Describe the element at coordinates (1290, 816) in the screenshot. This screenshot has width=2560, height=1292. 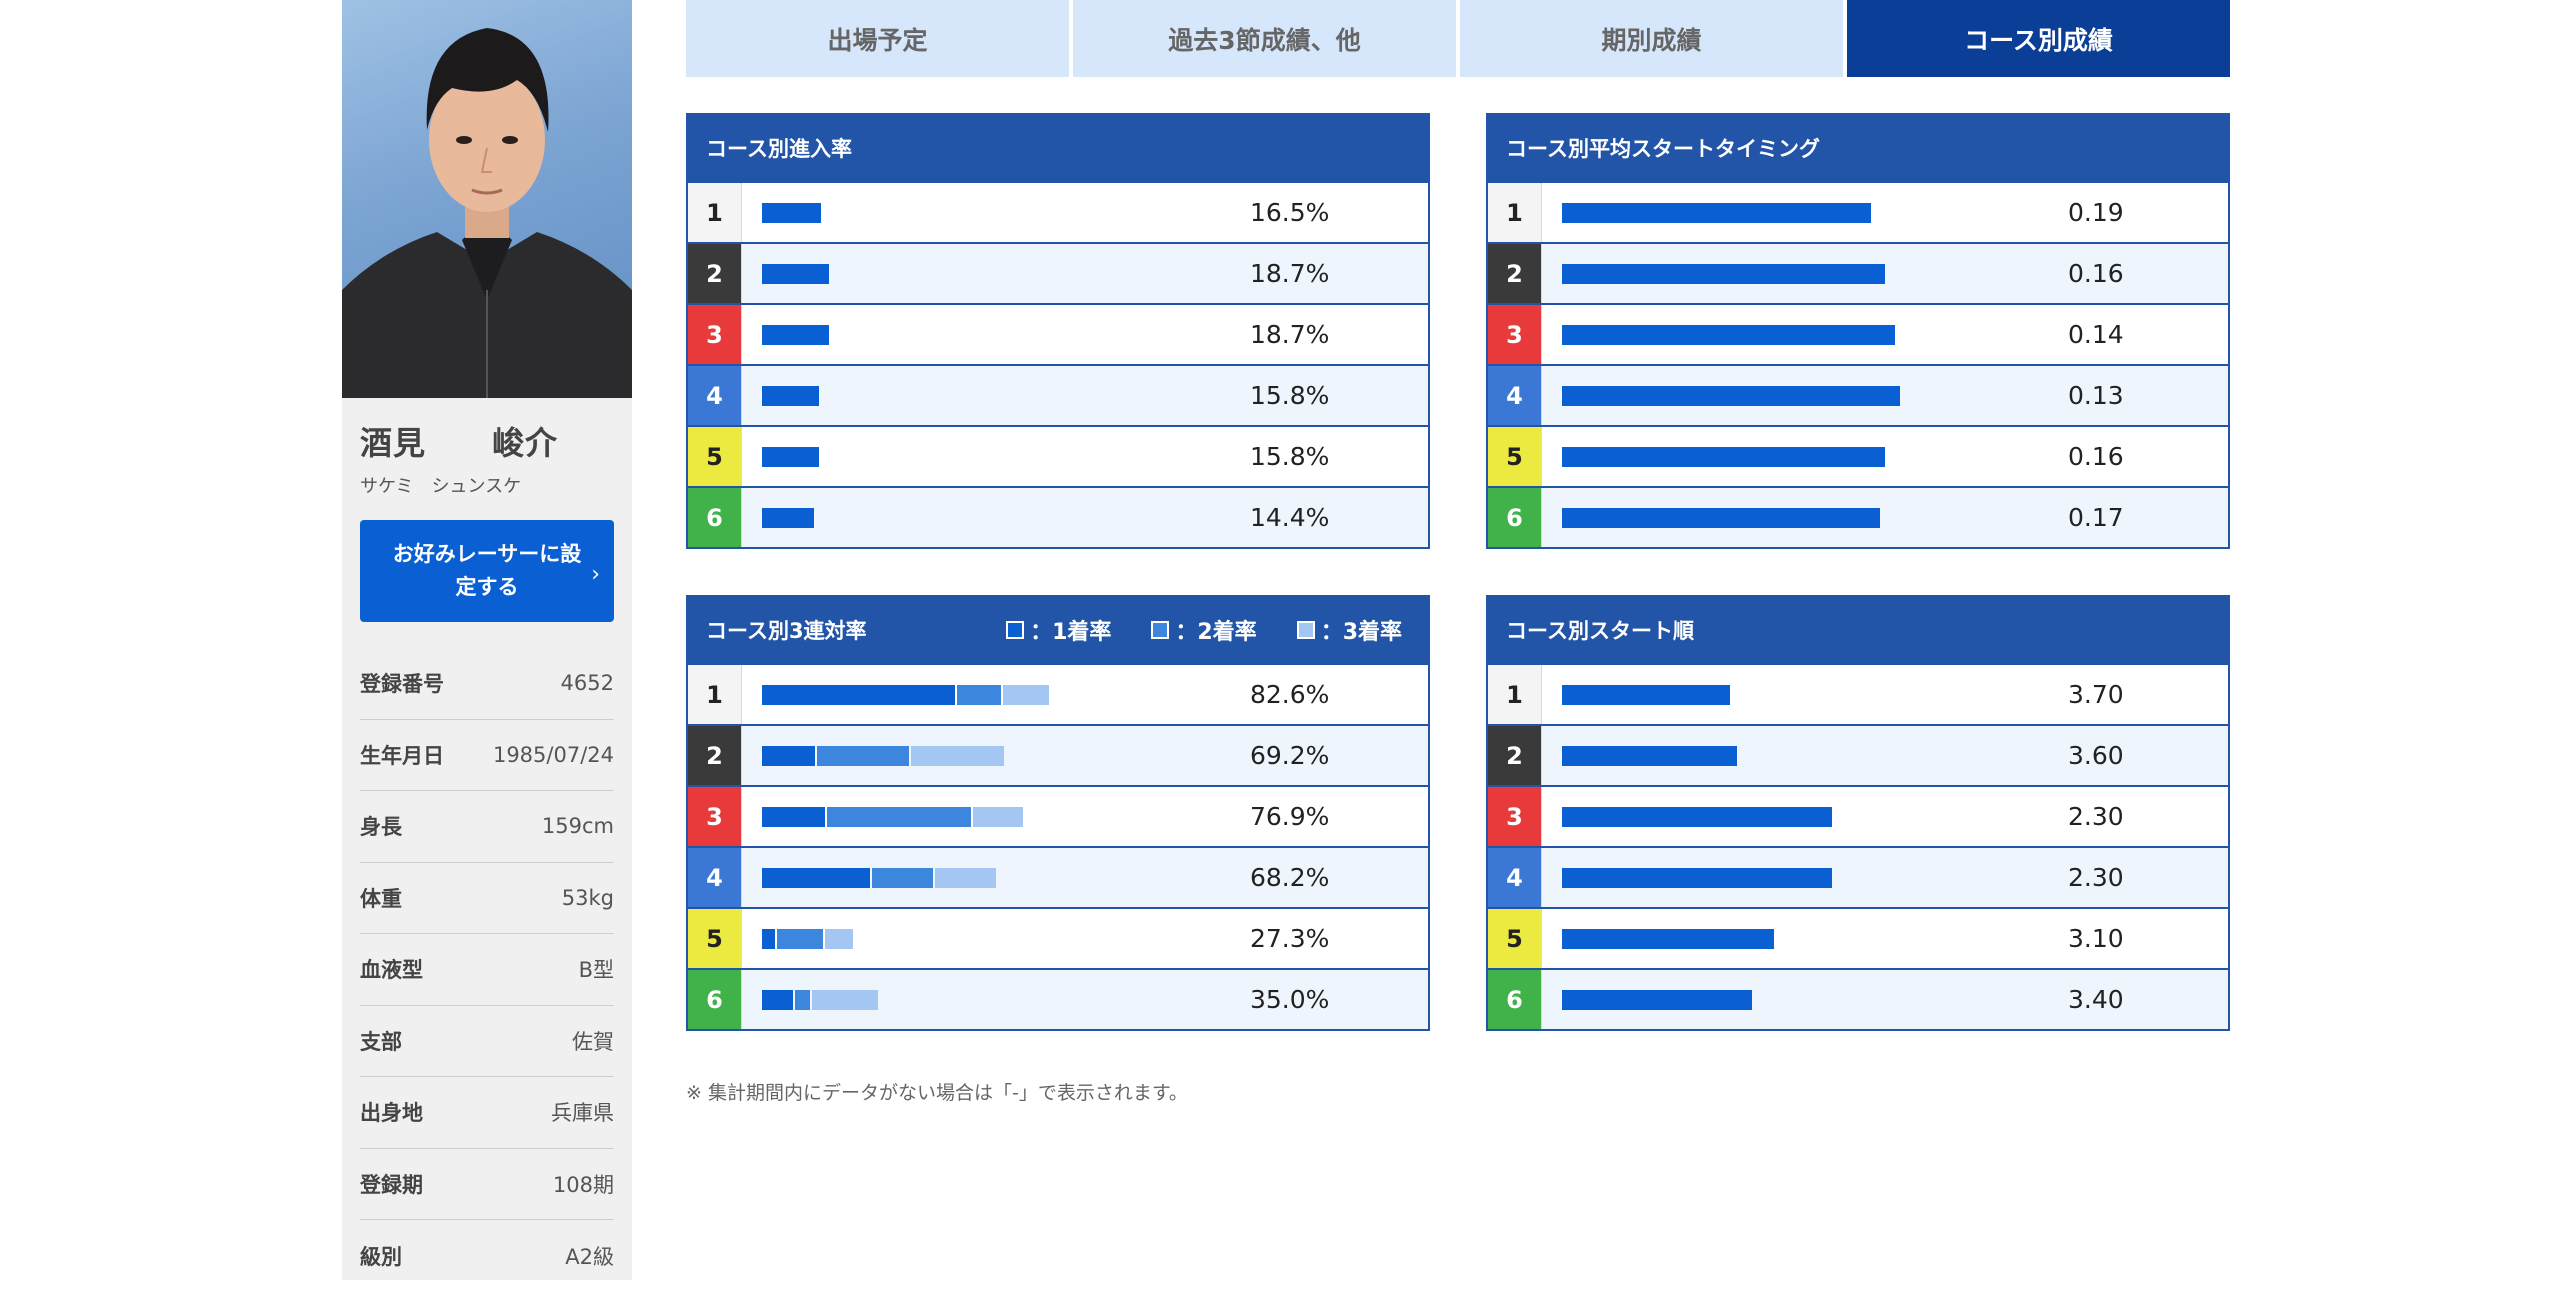
I see `value-label: 76.9%` at that location.